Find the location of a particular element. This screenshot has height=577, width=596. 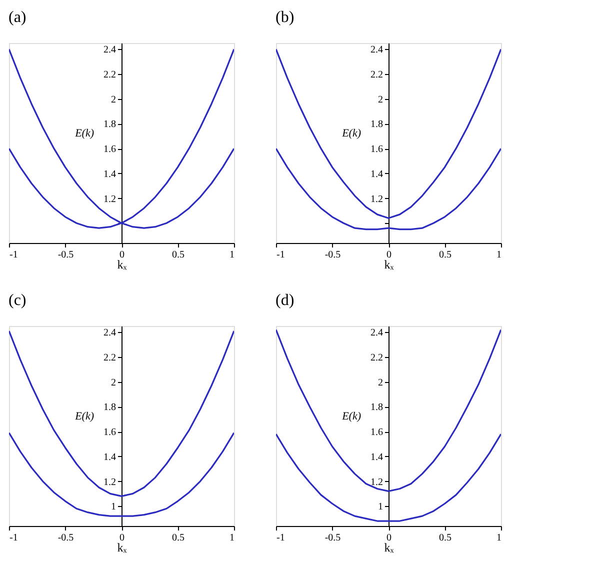

chart-title: (a) is located at coordinates (17, 17).